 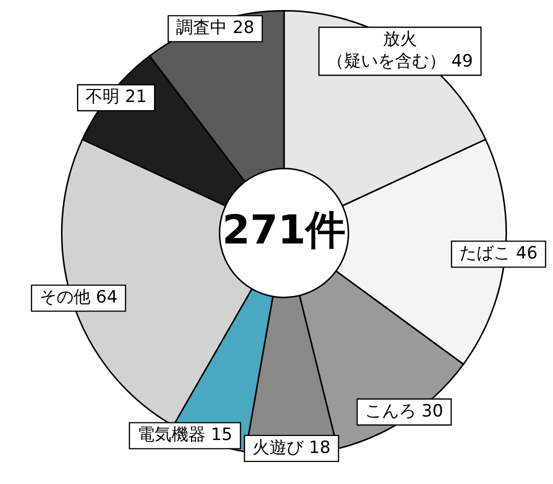 What do you see at coordinates (107, 298) in the screenshot?
I see `data-label: 64` at bounding box center [107, 298].